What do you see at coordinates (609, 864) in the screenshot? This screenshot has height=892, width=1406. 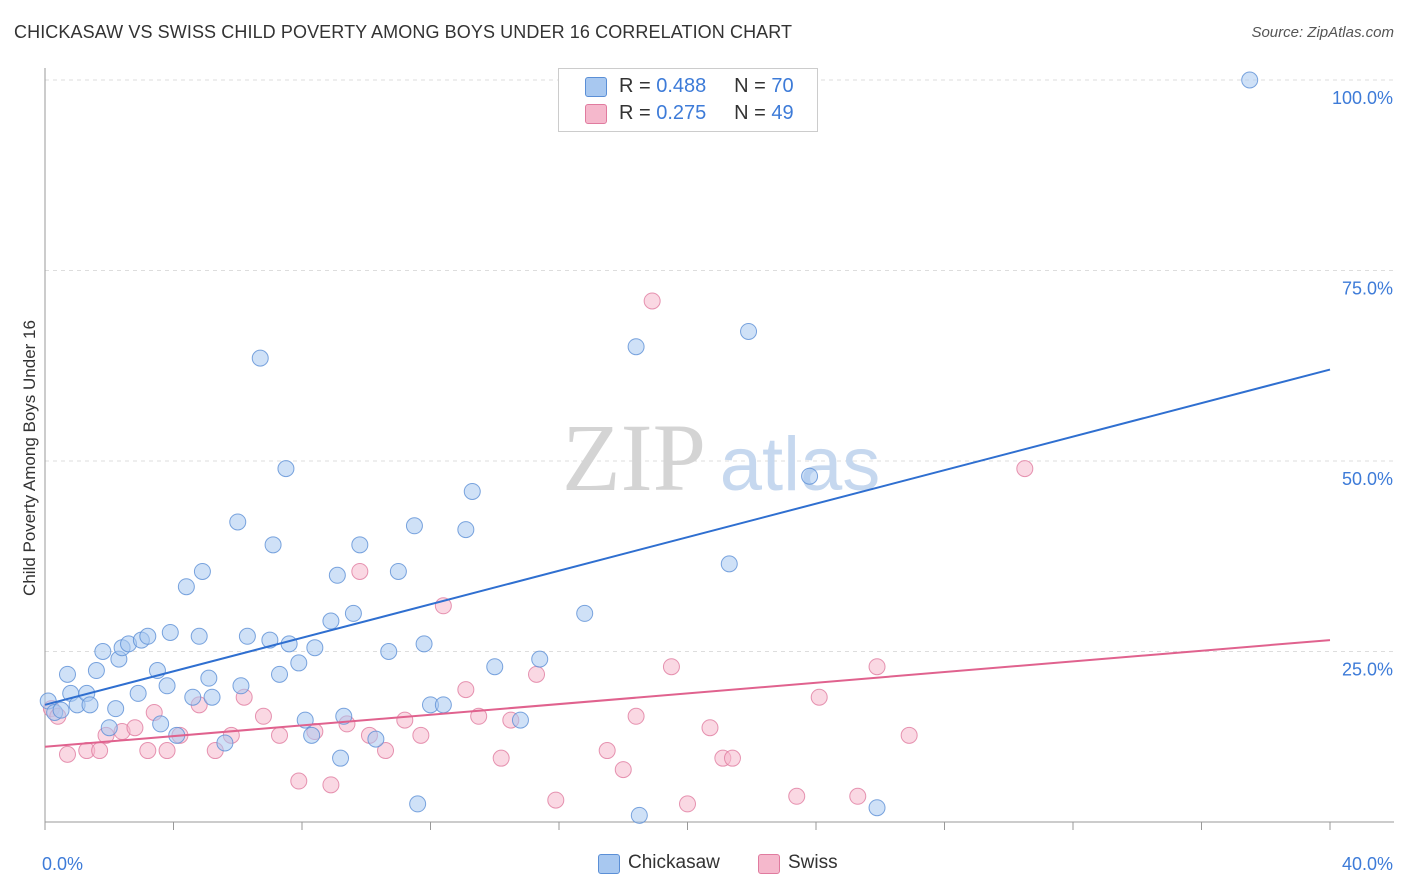 I see `chickasaw-legend-swatch` at bounding box center [609, 864].